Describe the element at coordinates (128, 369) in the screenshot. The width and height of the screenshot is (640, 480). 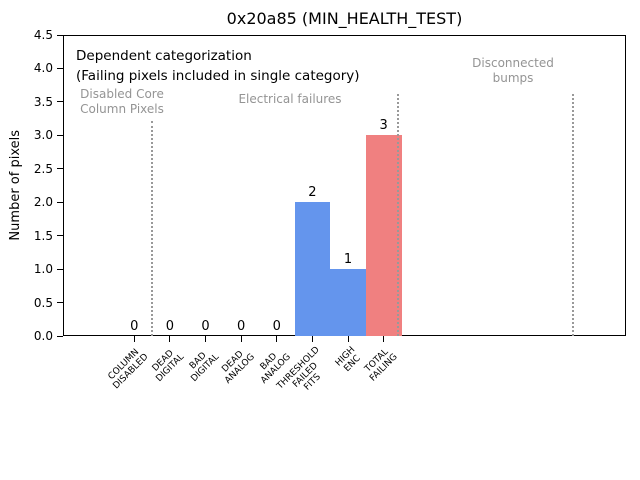
I see `x-tick-label: COLUMN DISABLED` at that location.